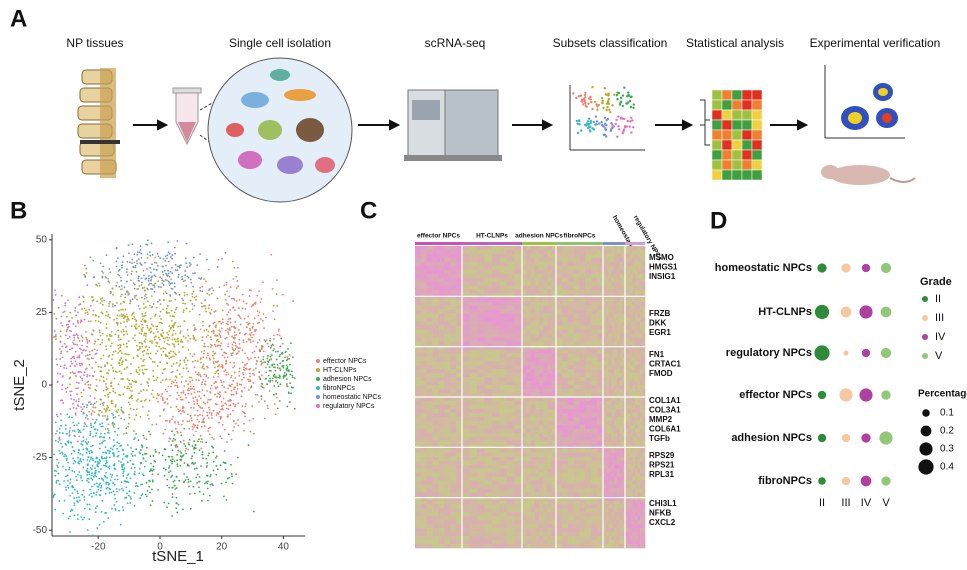  I want to click on group-bar, so click(492, 243).